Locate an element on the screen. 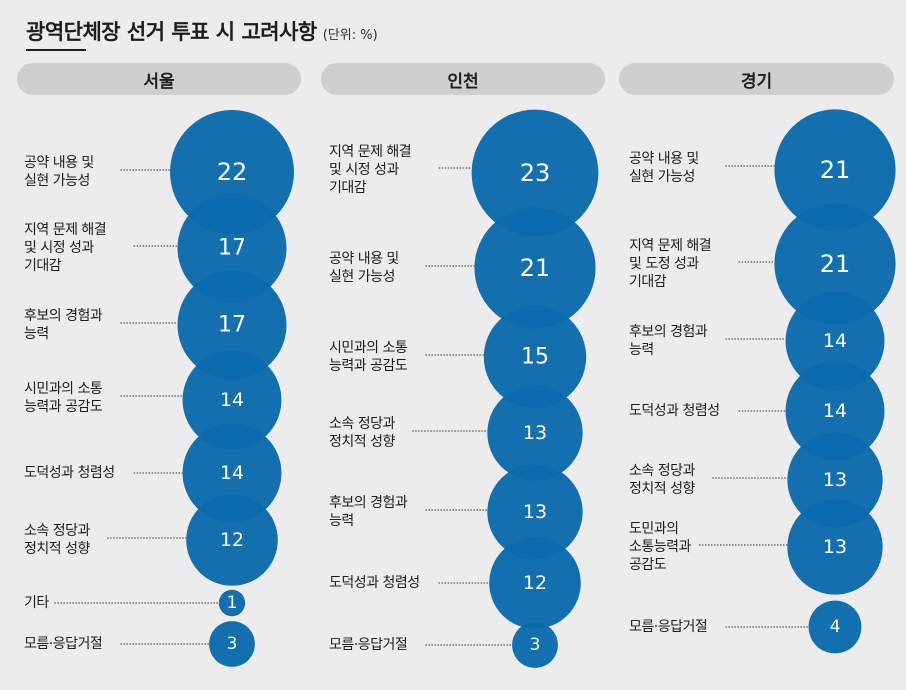 This screenshot has width=906, height=690. bubble-경기-6 is located at coordinates (835, 627).